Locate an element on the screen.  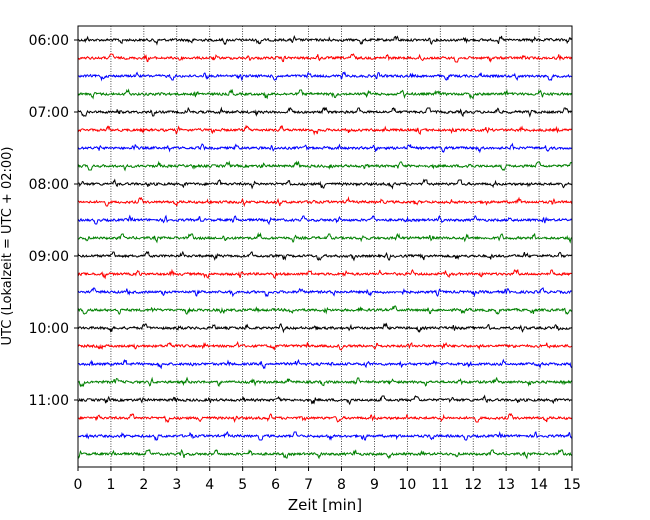
x-tick-label: 2 is located at coordinates (143, 485).